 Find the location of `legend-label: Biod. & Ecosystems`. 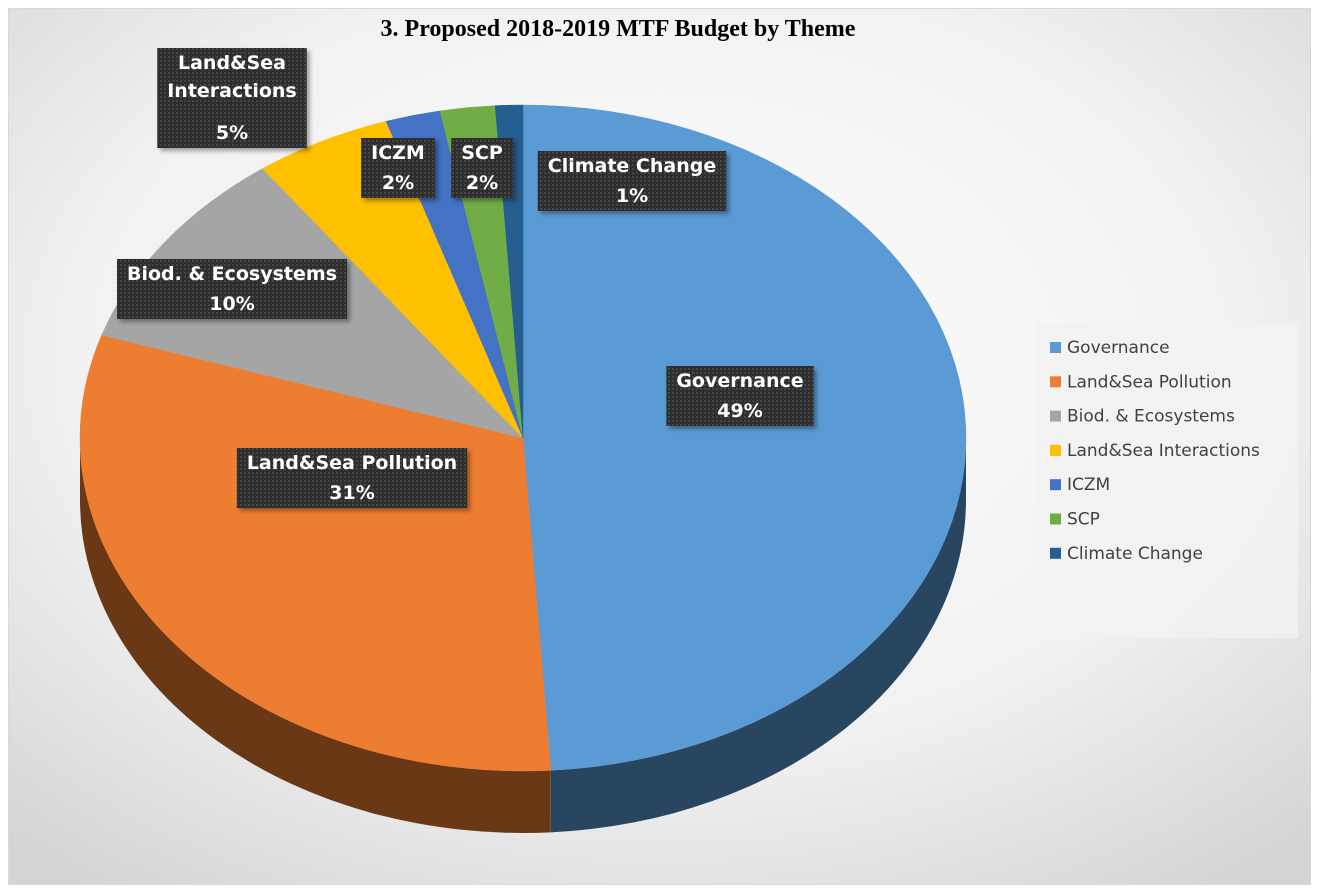

legend-label: Biod. & Ecosystems is located at coordinates (1151, 417).